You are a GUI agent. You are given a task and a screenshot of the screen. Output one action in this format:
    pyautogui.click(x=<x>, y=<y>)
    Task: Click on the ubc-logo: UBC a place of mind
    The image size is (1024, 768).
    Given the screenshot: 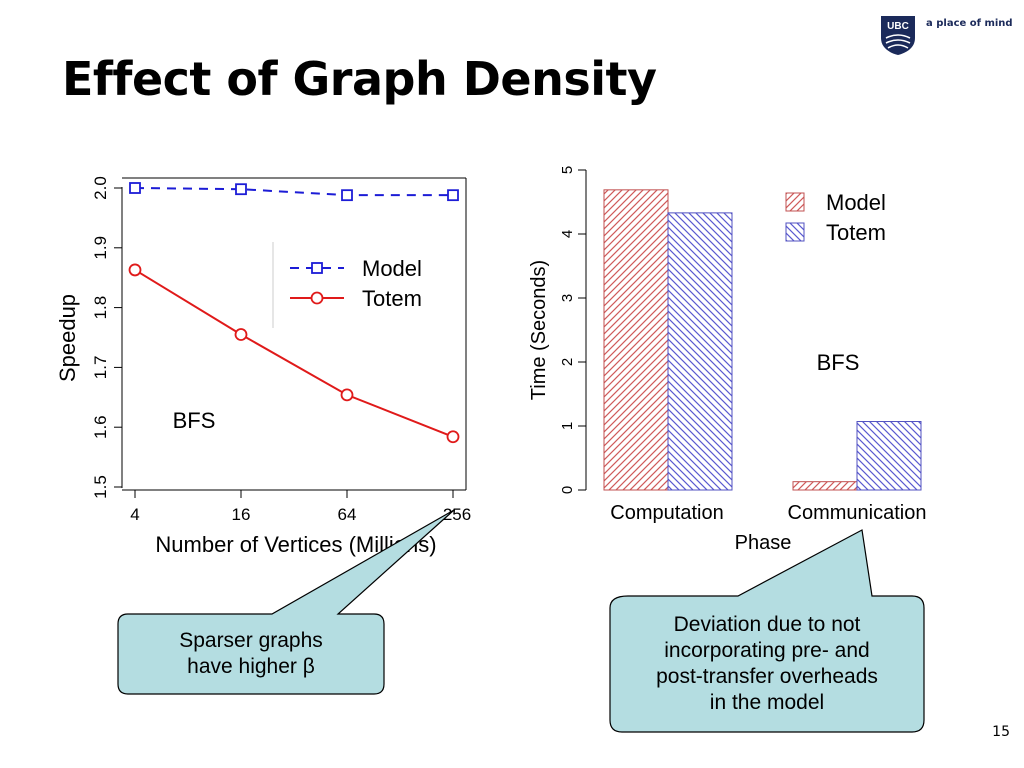 What is the action you would take?
    pyautogui.click(x=945, y=36)
    